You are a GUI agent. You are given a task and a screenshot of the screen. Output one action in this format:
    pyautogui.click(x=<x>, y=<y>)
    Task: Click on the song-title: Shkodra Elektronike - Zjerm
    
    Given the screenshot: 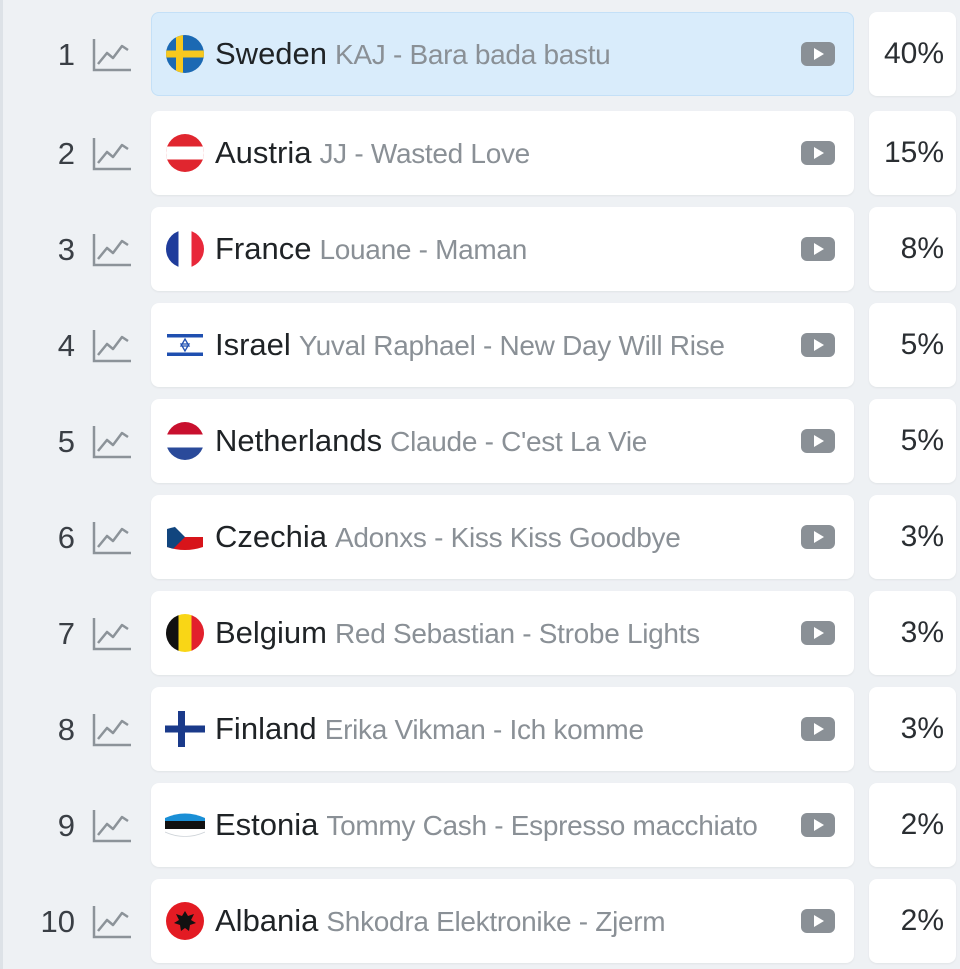 What is the action you would take?
    pyautogui.click(x=496, y=921)
    